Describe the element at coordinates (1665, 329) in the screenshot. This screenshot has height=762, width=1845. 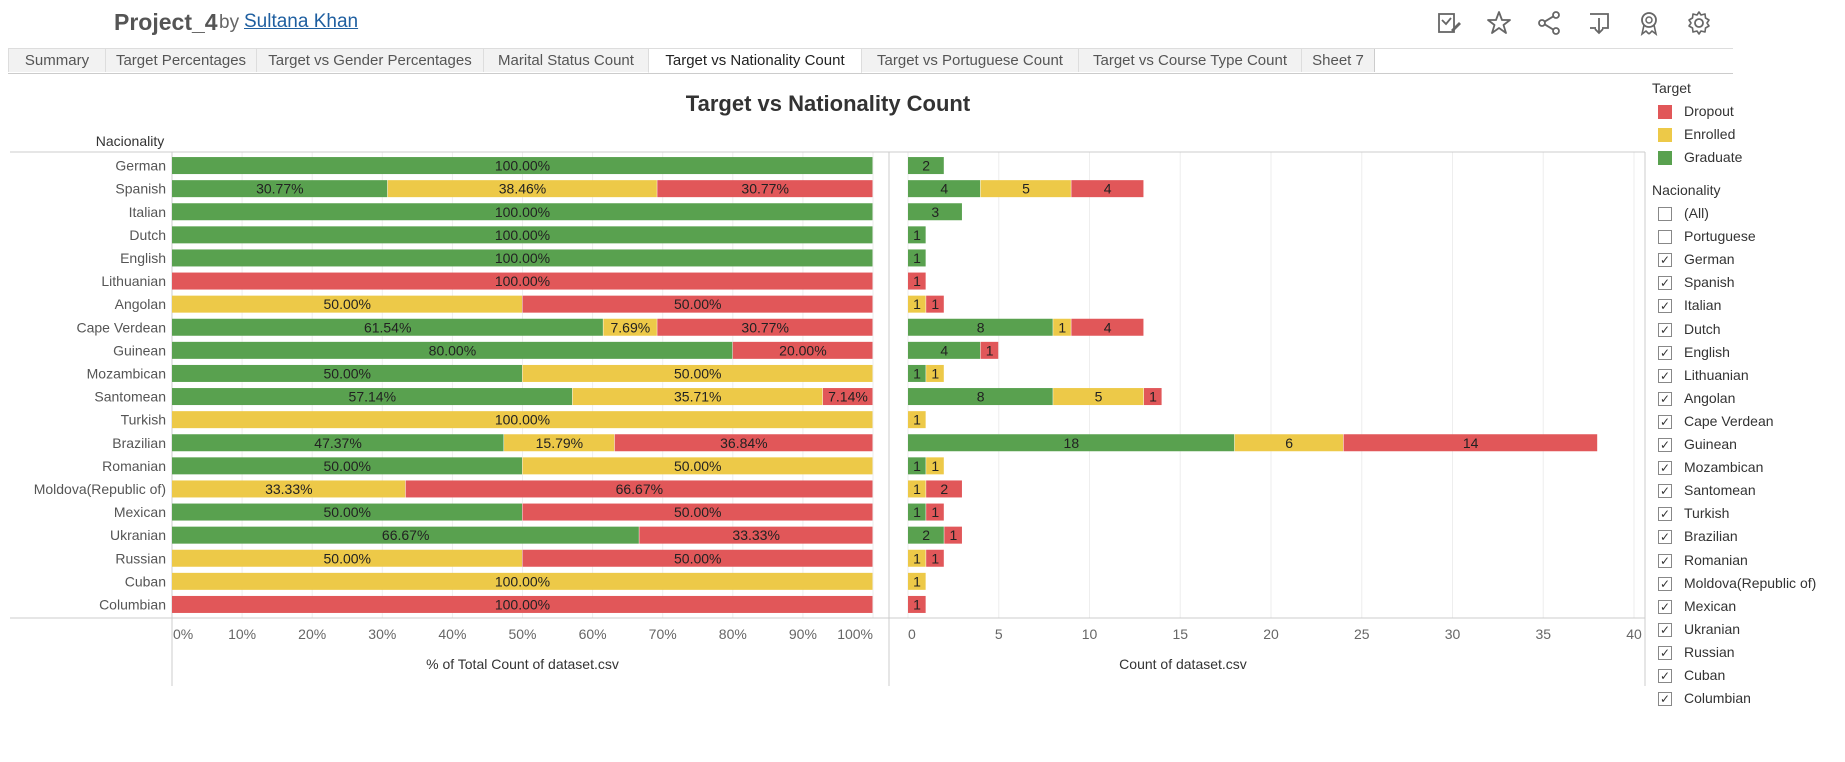
I see `checkbox-dutch: ✓` at that location.